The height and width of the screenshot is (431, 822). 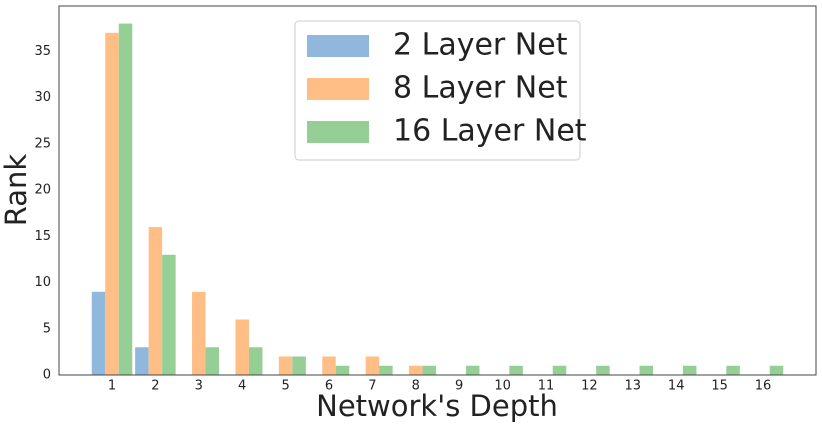 I want to click on x-tick-label: 13, so click(x=633, y=386).